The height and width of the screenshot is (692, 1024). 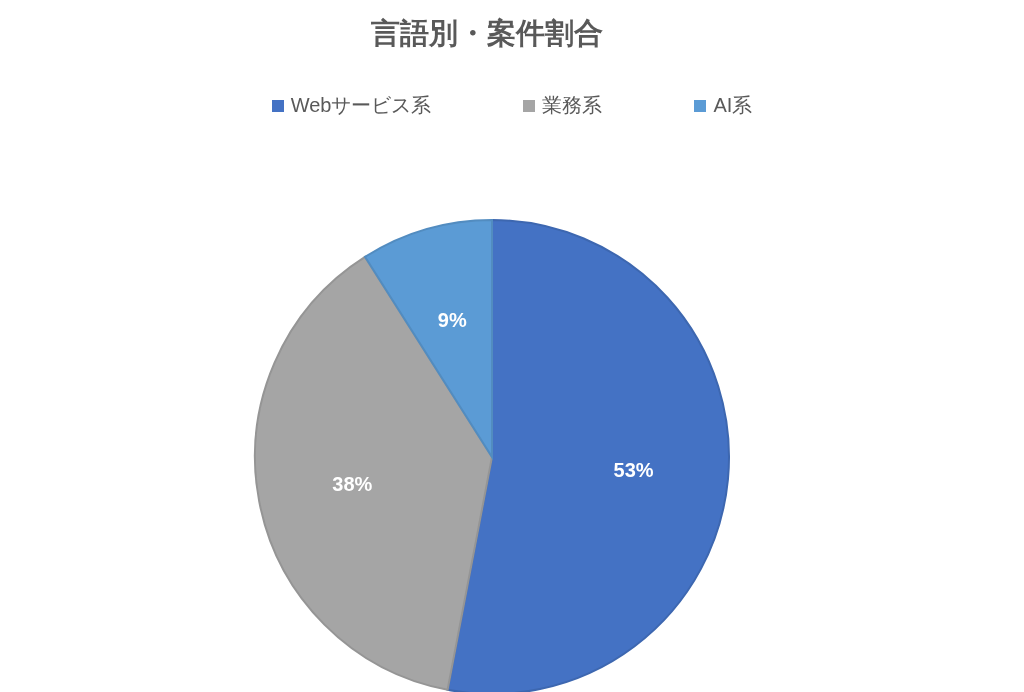 What do you see at coordinates (361, 105) in the screenshot?
I see `legend-label: Webサービス系` at bounding box center [361, 105].